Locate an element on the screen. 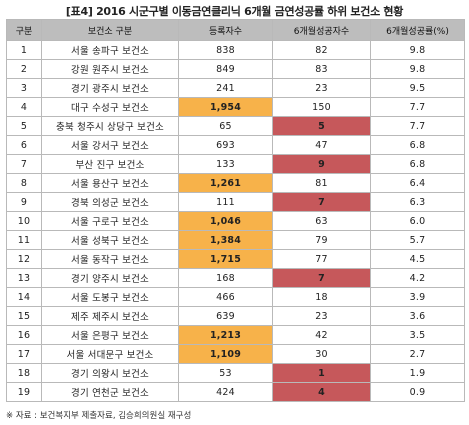  table-row: 4 대구 수성구 보건소 1,954 150 7.7 is located at coordinates (235, 107).